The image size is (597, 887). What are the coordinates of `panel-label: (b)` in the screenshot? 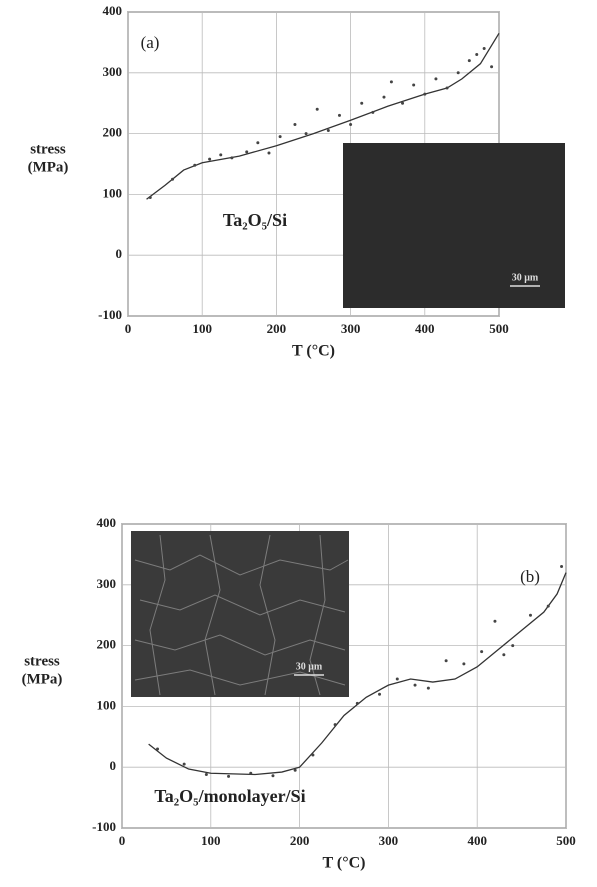 It's located at (530, 576).